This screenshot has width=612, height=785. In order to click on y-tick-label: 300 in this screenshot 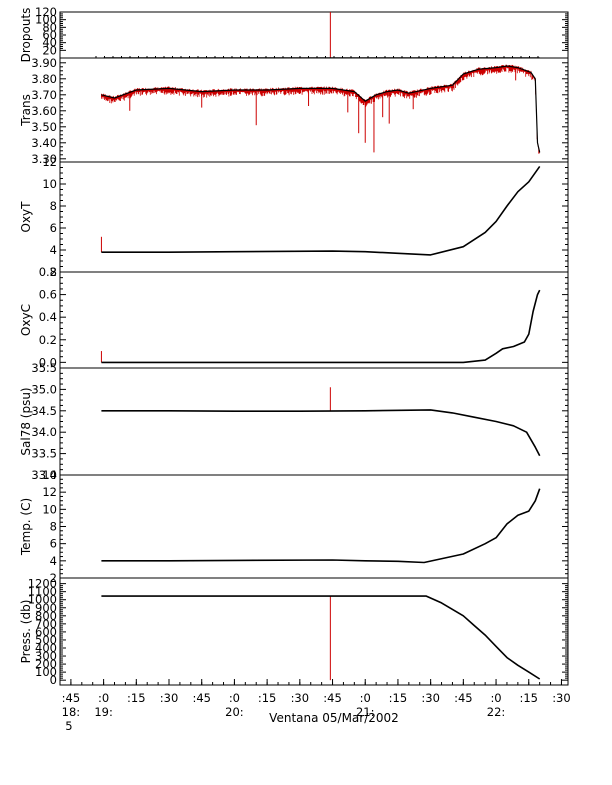, I will do `click(46, 656)`.